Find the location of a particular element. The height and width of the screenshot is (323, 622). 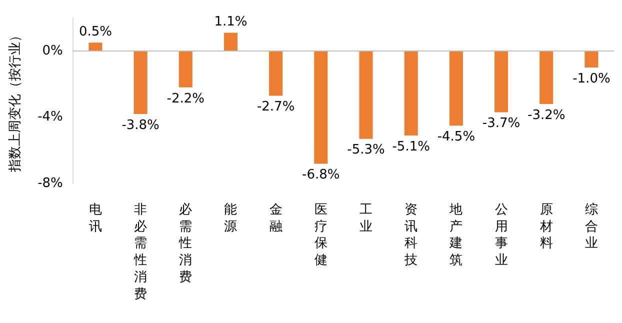

data-label: -3.7% is located at coordinates (501, 124).